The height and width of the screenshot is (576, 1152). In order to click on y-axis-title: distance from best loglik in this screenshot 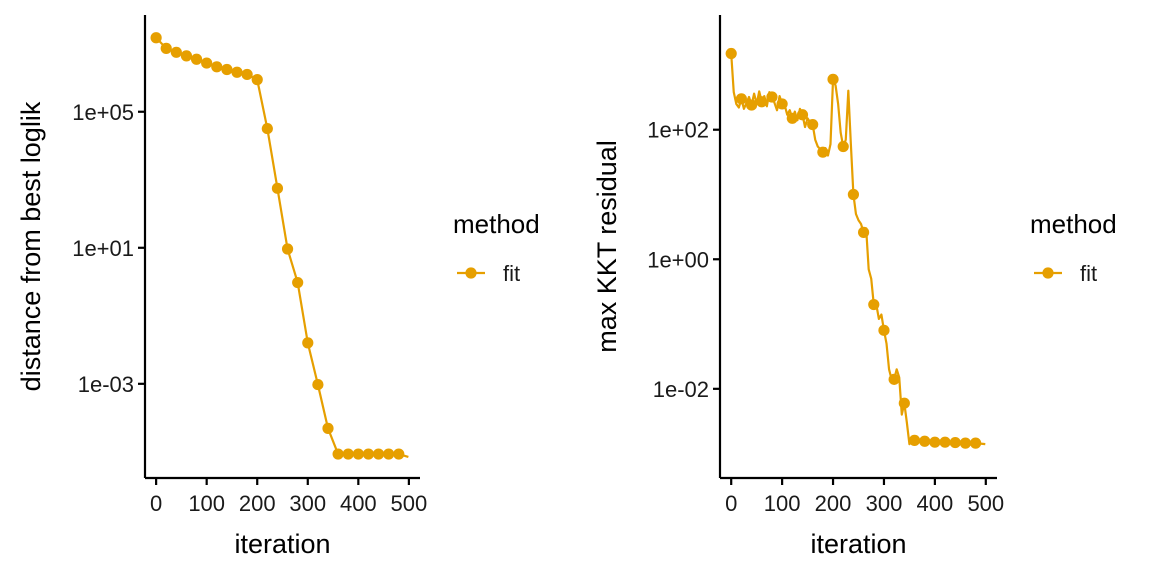, I will do `click(31, 246)`.